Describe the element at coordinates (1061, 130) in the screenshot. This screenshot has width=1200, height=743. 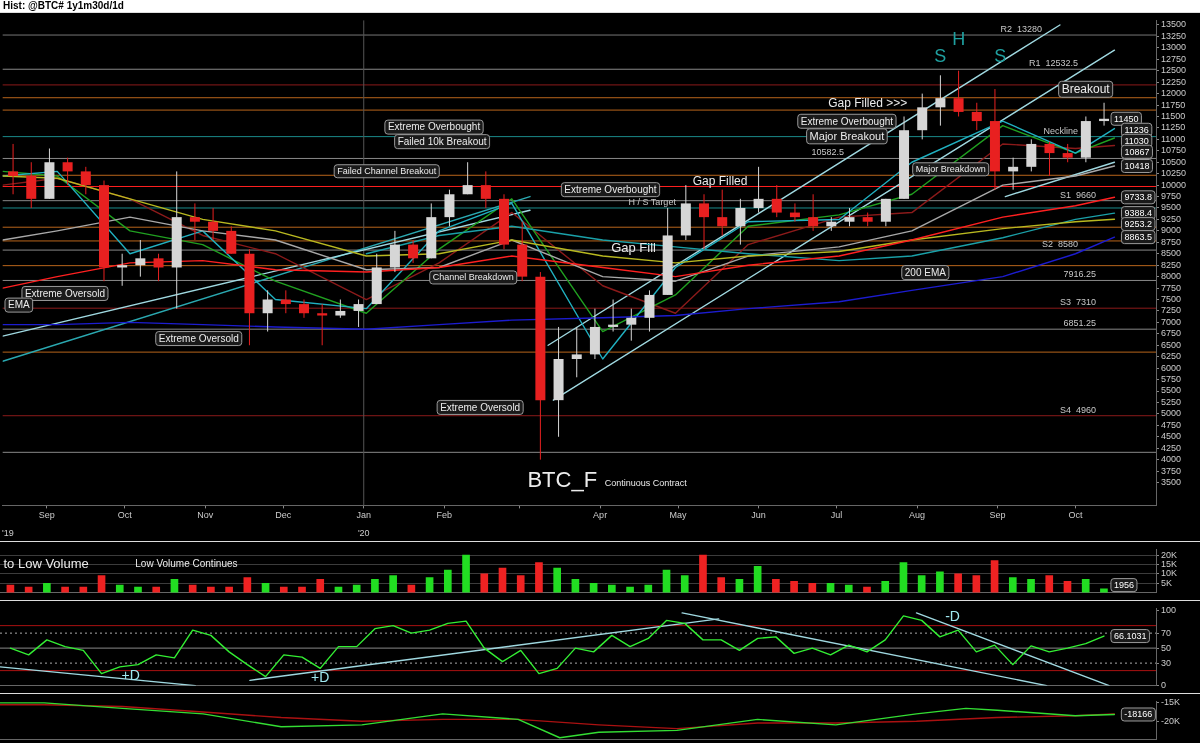
I see `ref-line-label: Neckline` at that location.